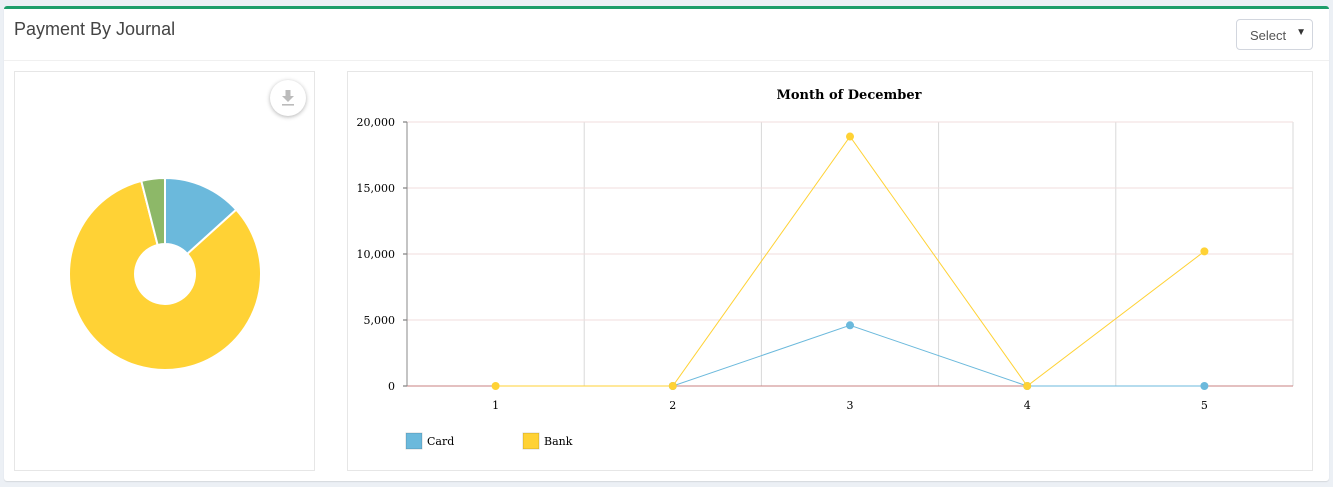 The height and width of the screenshot is (487, 1333). What do you see at coordinates (672, 405) in the screenshot?
I see `x-tick-label: 2` at bounding box center [672, 405].